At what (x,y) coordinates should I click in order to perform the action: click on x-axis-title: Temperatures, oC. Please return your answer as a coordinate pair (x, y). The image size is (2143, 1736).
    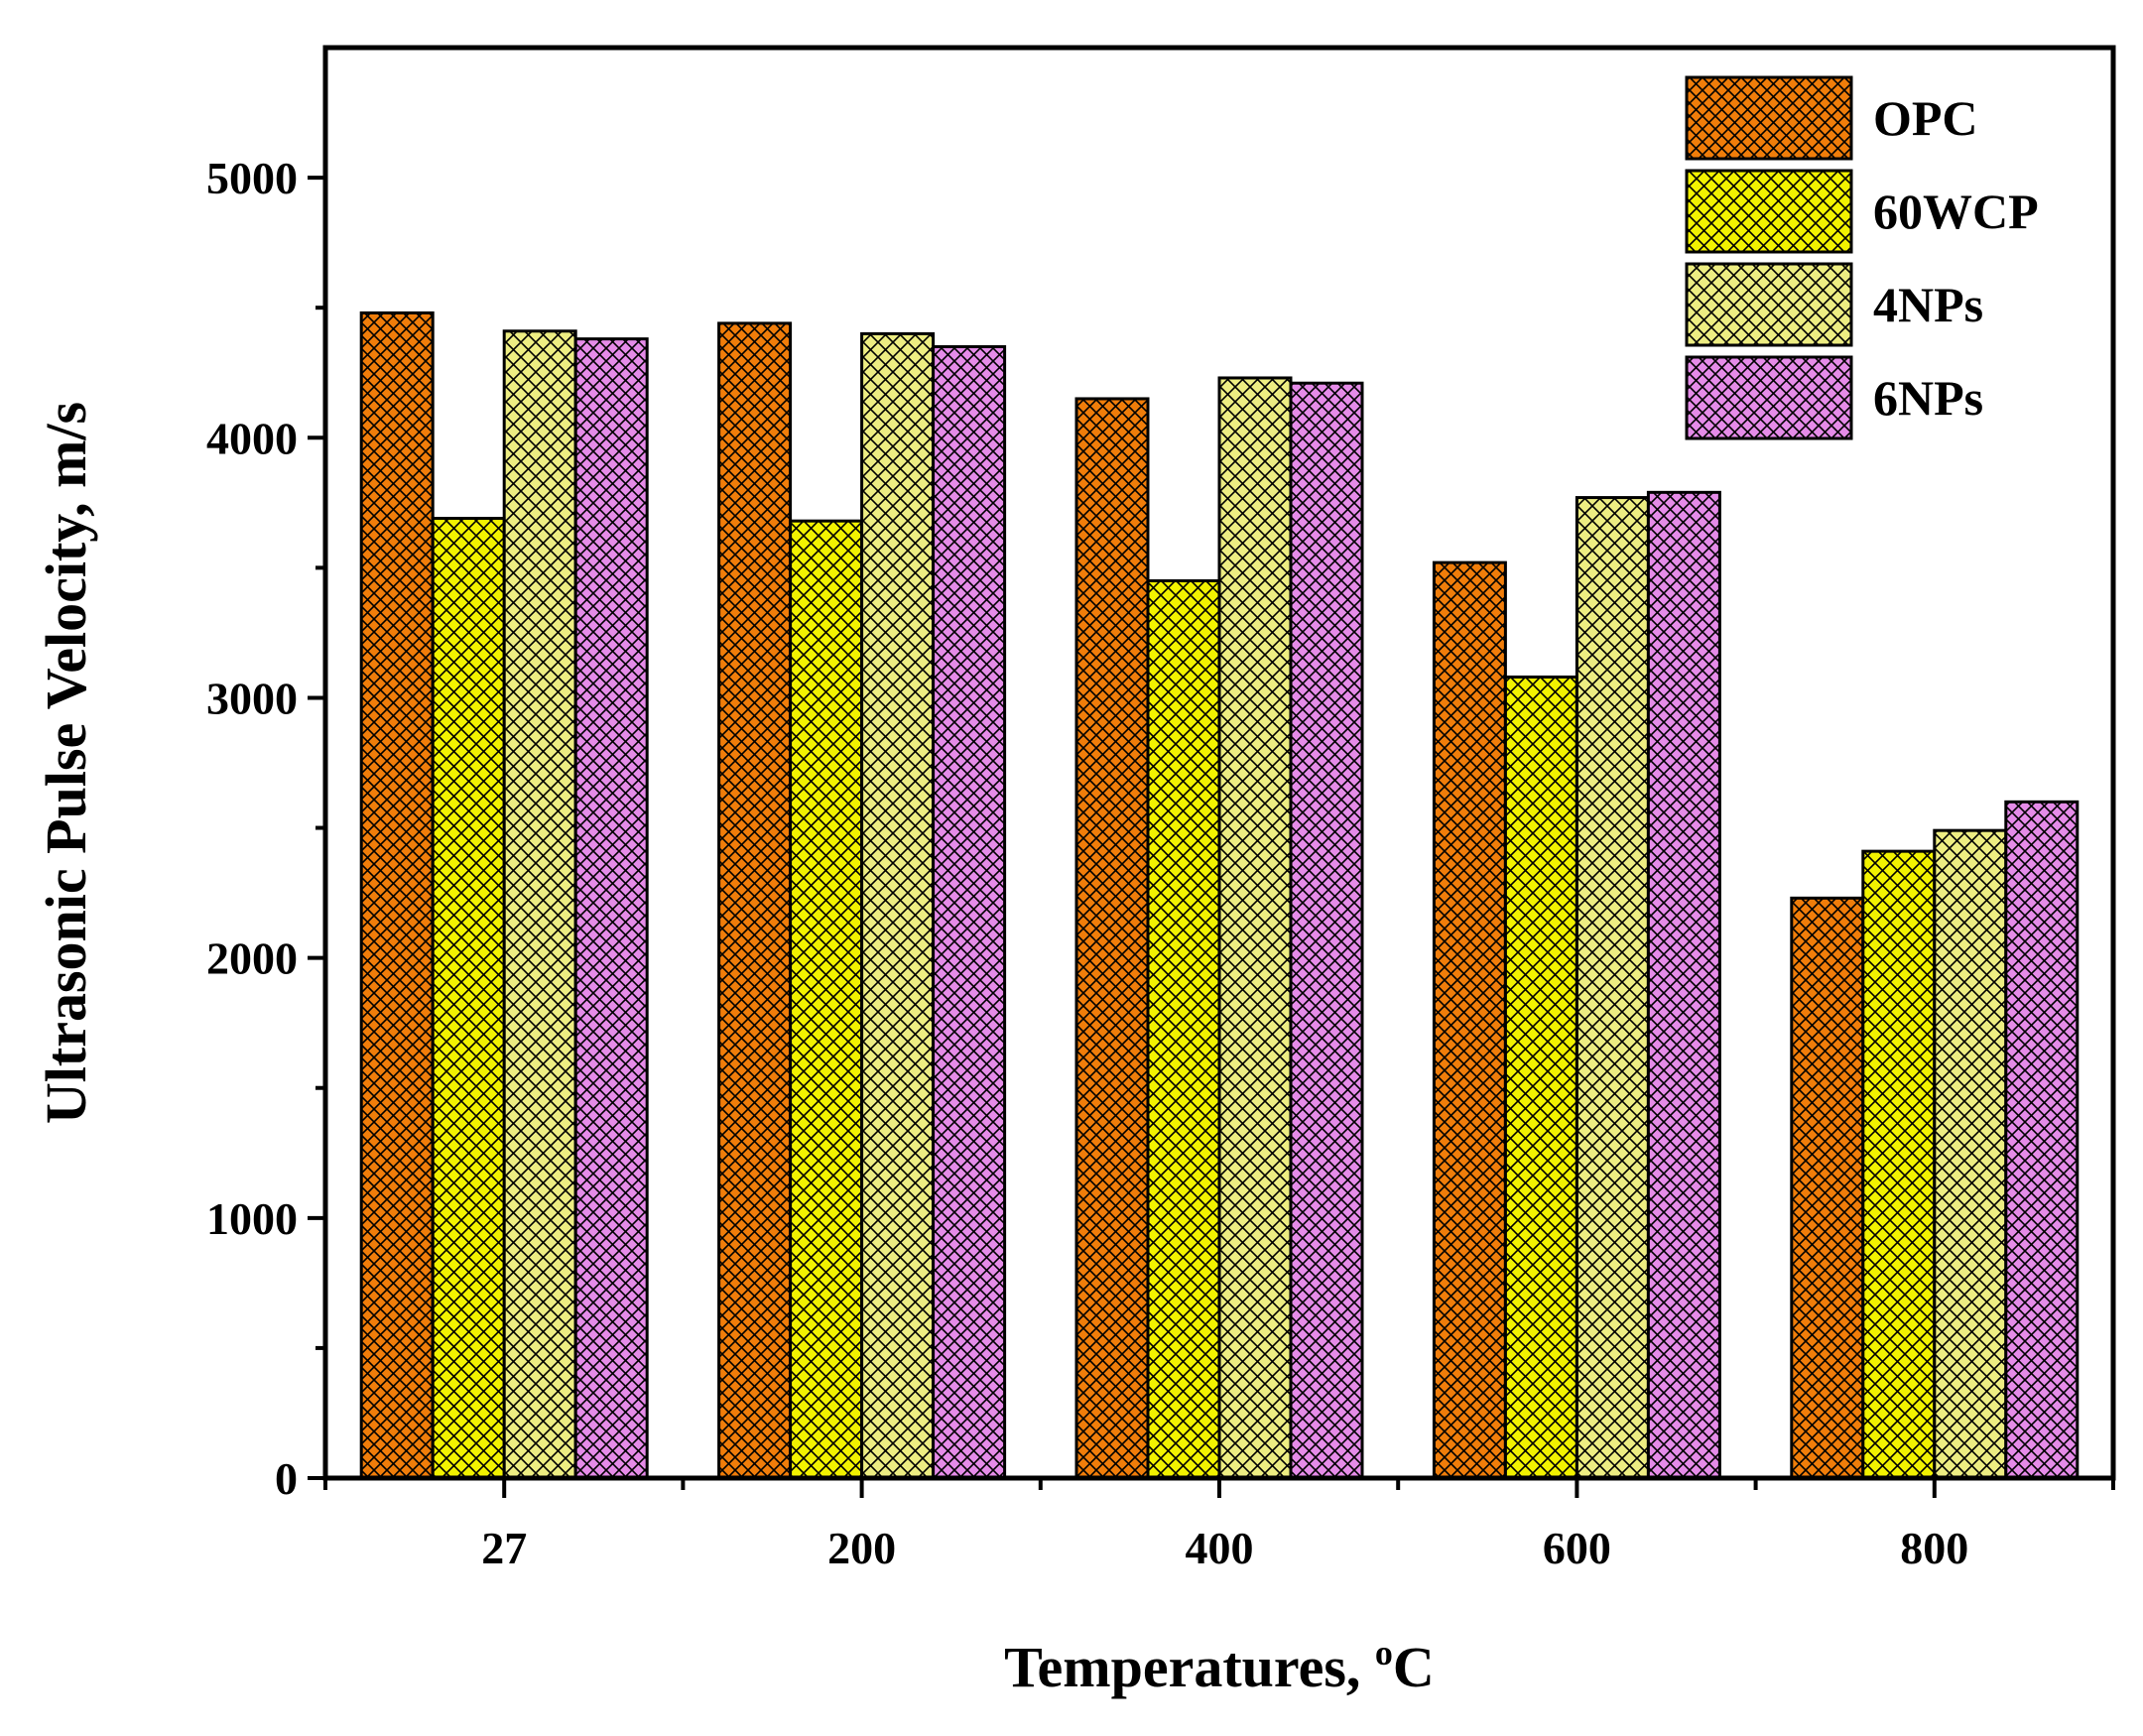
    Looking at the image, I should click on (1219, 1666).